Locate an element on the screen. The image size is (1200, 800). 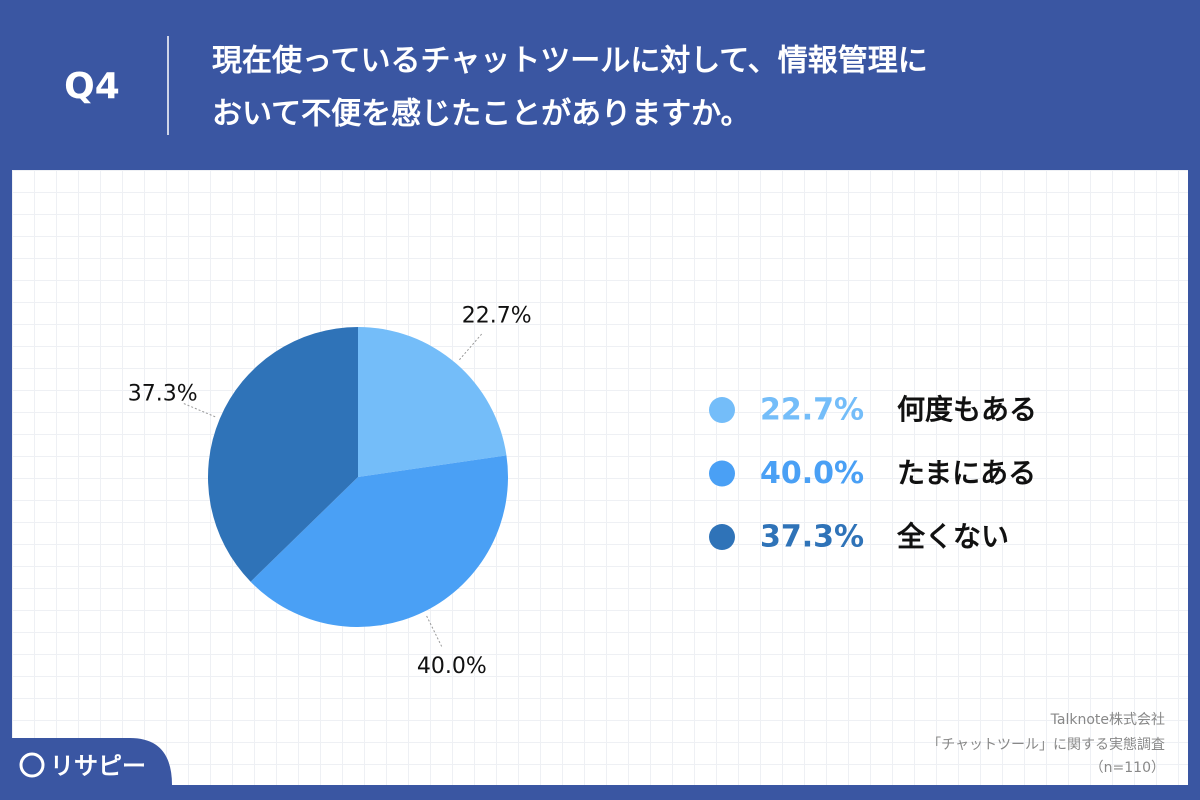
data-label: 37.3% is located at coordinates (163, 394).